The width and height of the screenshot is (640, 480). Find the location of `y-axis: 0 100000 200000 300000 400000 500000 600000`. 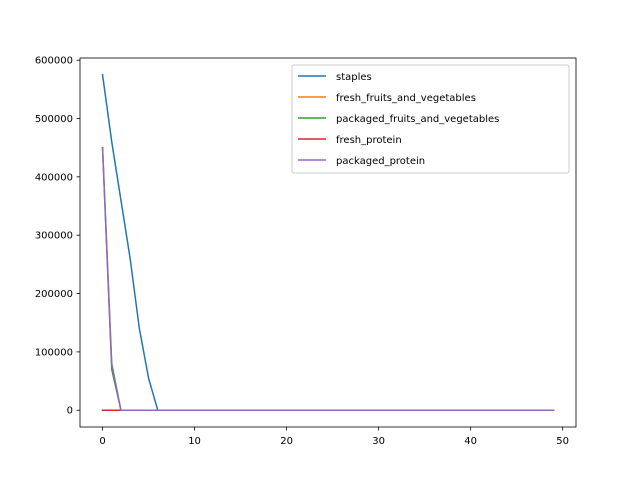

y-axis: 0 100000 200000 300000 400000 500000 600000 is located at coordinates (57, 236).